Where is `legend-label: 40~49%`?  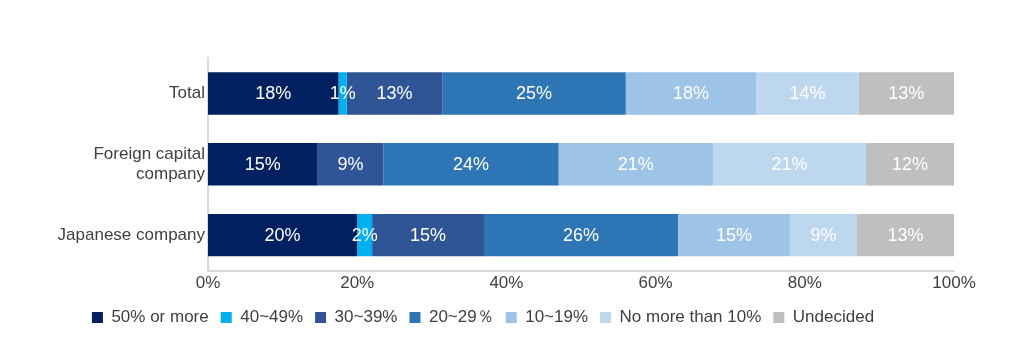 legend-label: 40~49% is located at coordinates (272, 317).